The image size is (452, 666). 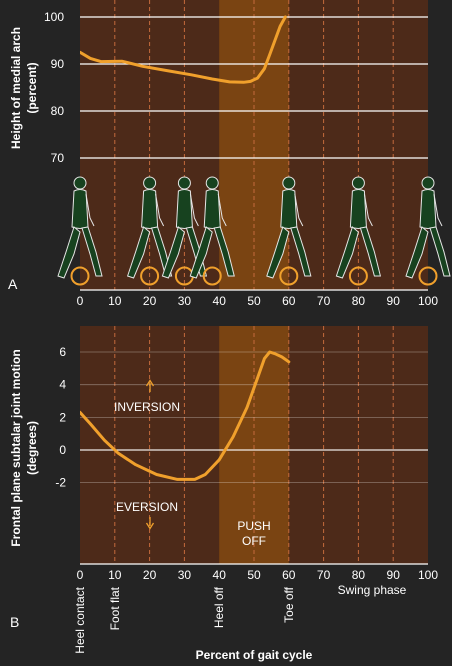 What do you see at coordinates (289, 301) in the screenshot?
I see `x-tick-label-a: 60` at bounding box center [289, 301].